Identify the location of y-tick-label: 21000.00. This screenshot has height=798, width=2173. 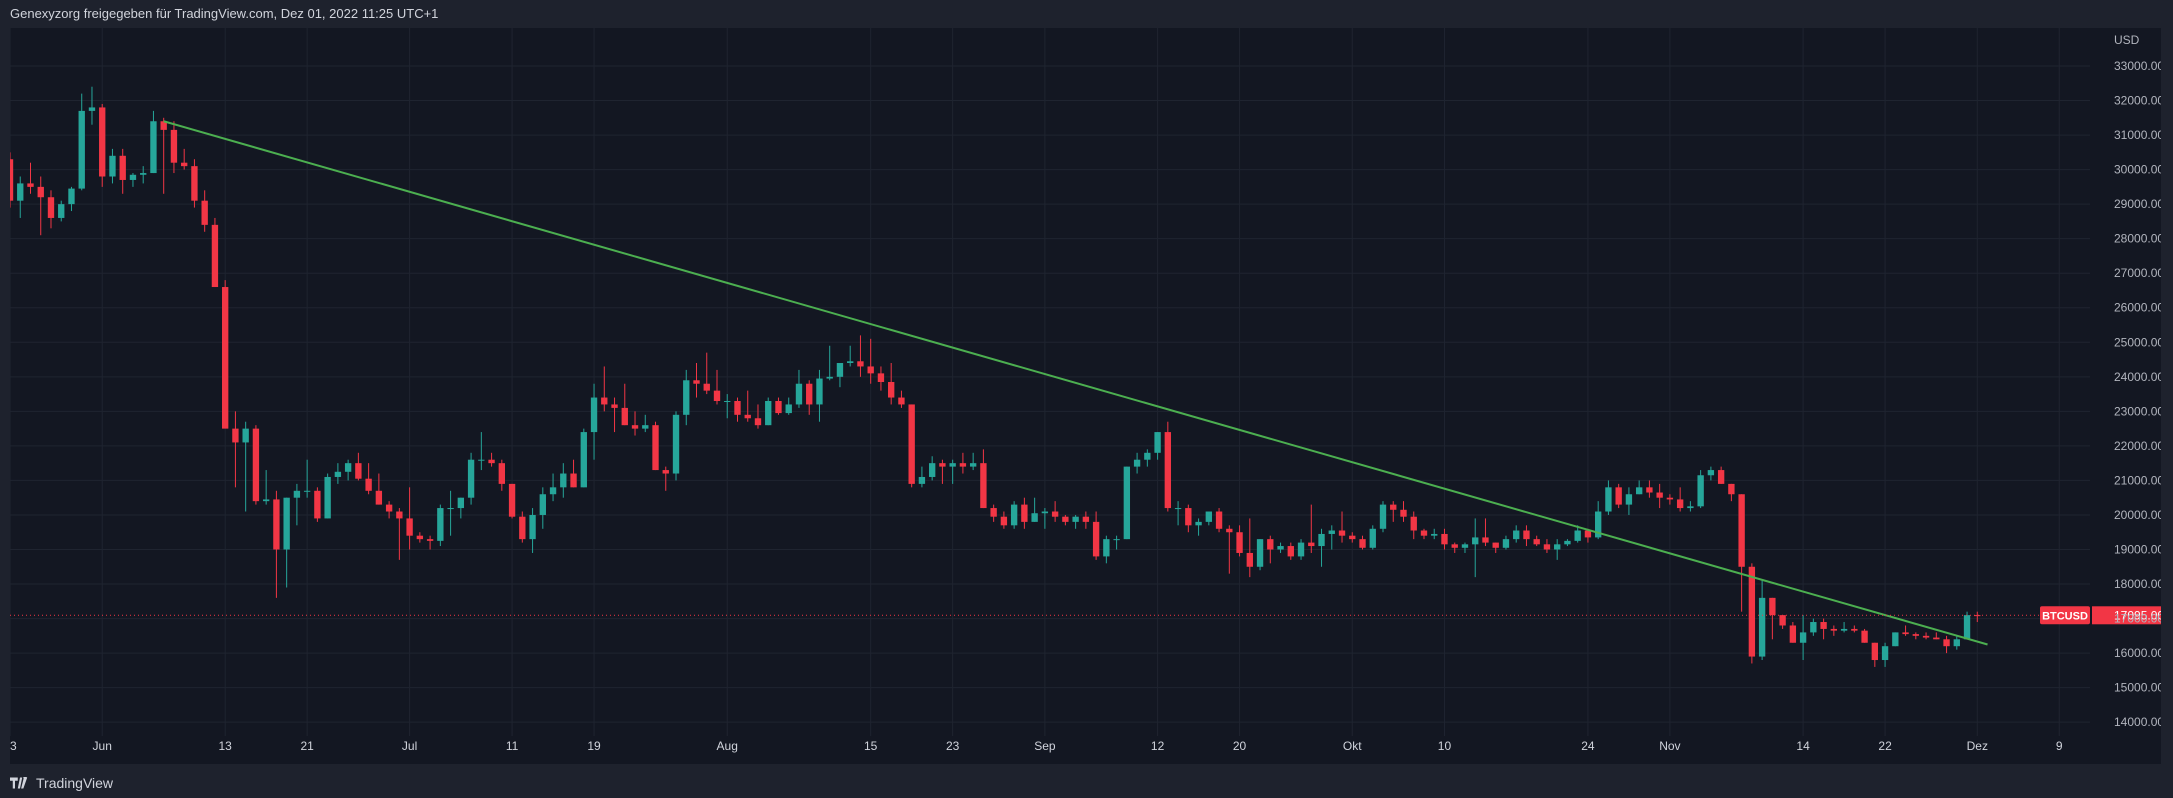
(2137, 480).